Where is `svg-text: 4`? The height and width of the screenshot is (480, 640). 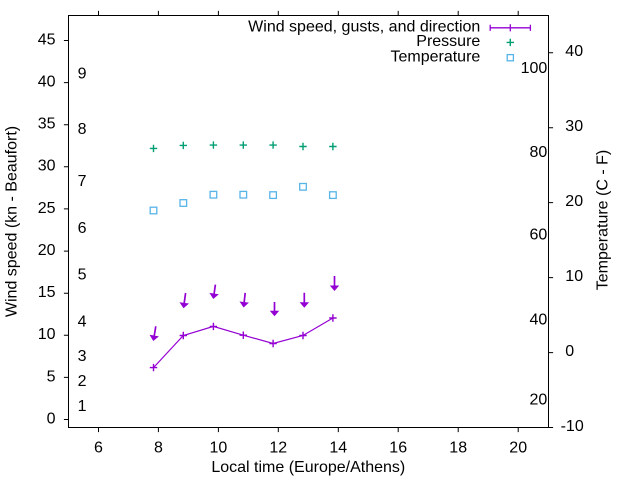 svg-text: 4 is located at coordinates (82, 322).